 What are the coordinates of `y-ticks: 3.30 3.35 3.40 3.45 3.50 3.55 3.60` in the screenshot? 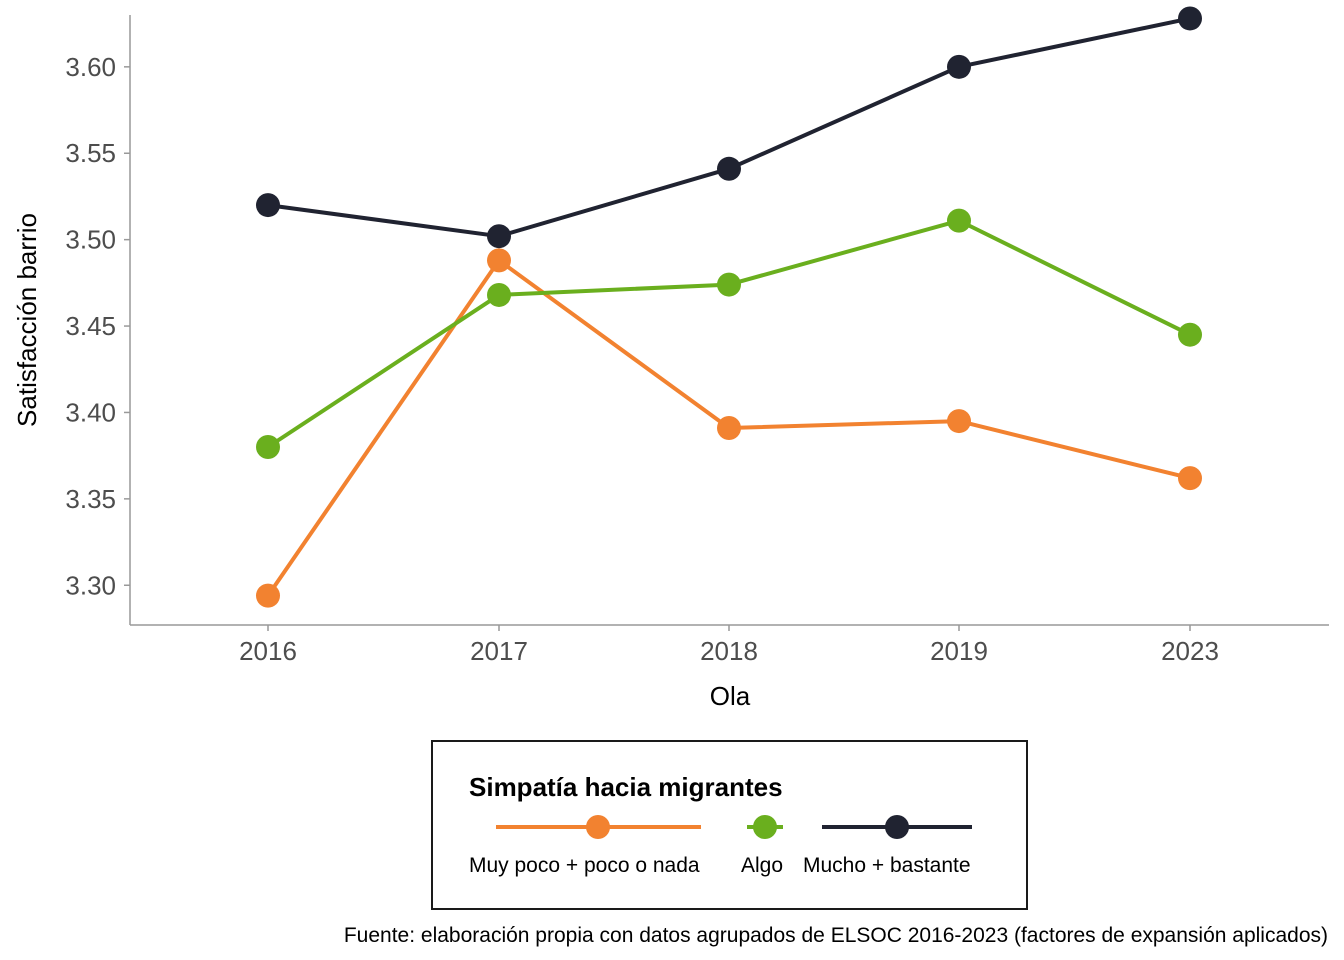 It's located at (97, 326).